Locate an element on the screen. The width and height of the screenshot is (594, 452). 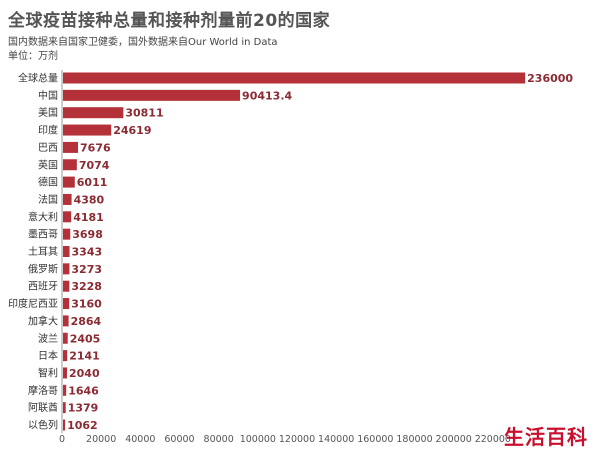
category-label: 土耳其 is located at coordinates (43, 251).